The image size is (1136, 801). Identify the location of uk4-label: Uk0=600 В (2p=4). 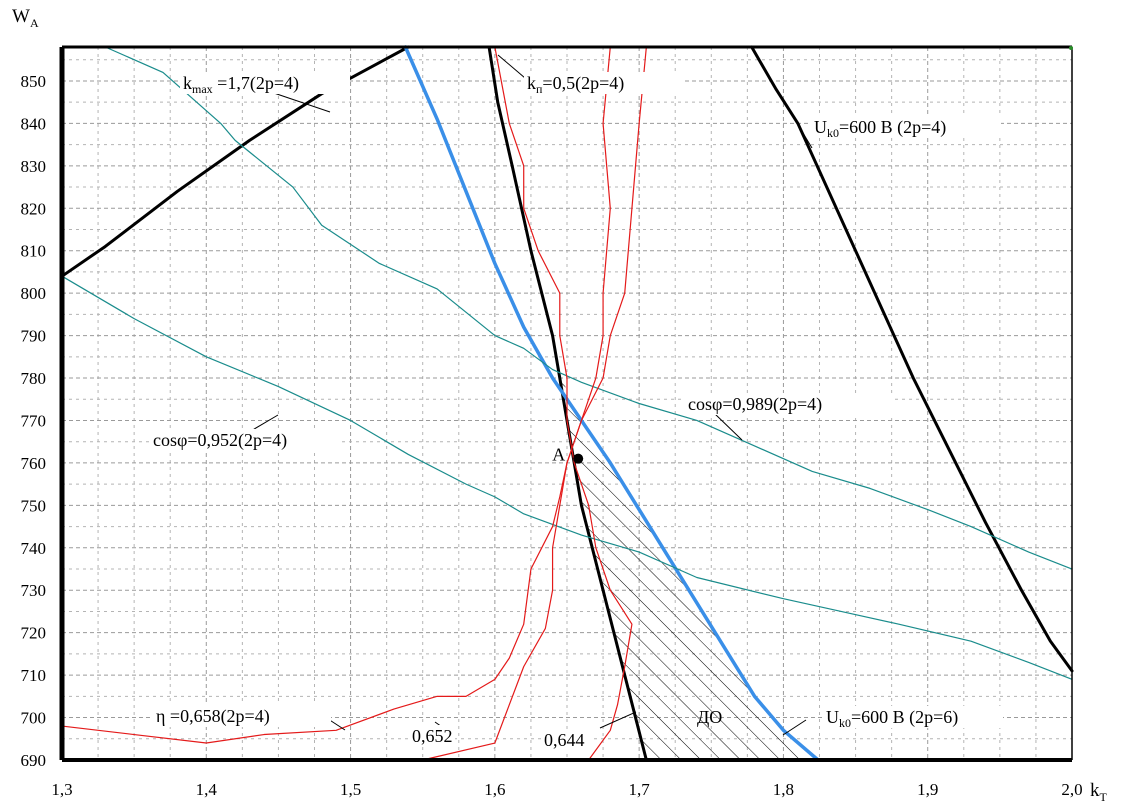
(880, 128).